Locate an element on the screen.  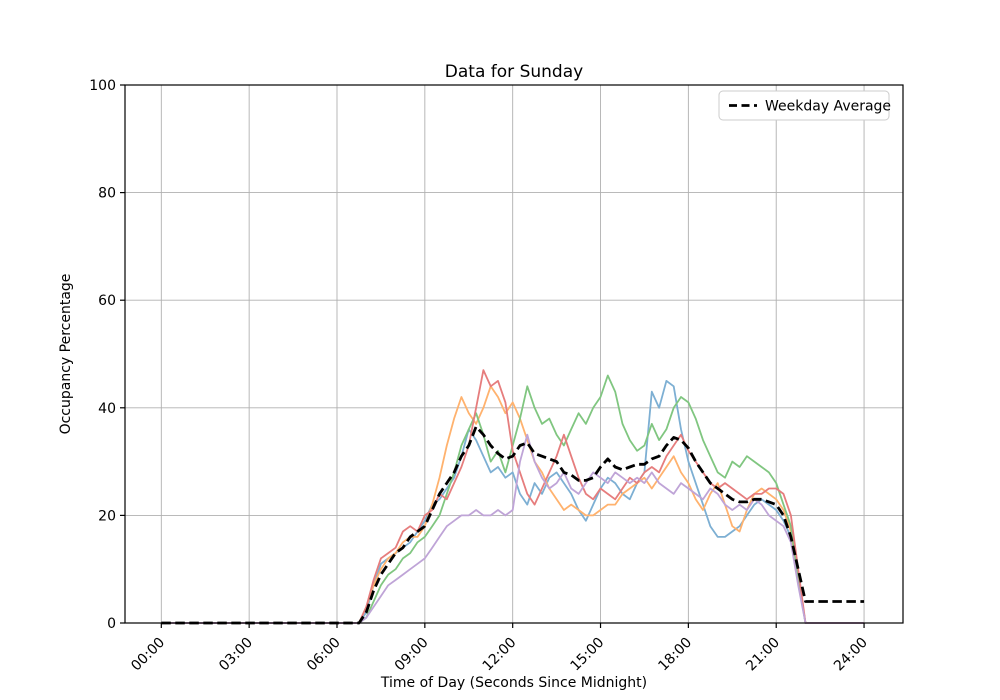
x-tick-label: 24:00 is located at coordinates (851, 655).